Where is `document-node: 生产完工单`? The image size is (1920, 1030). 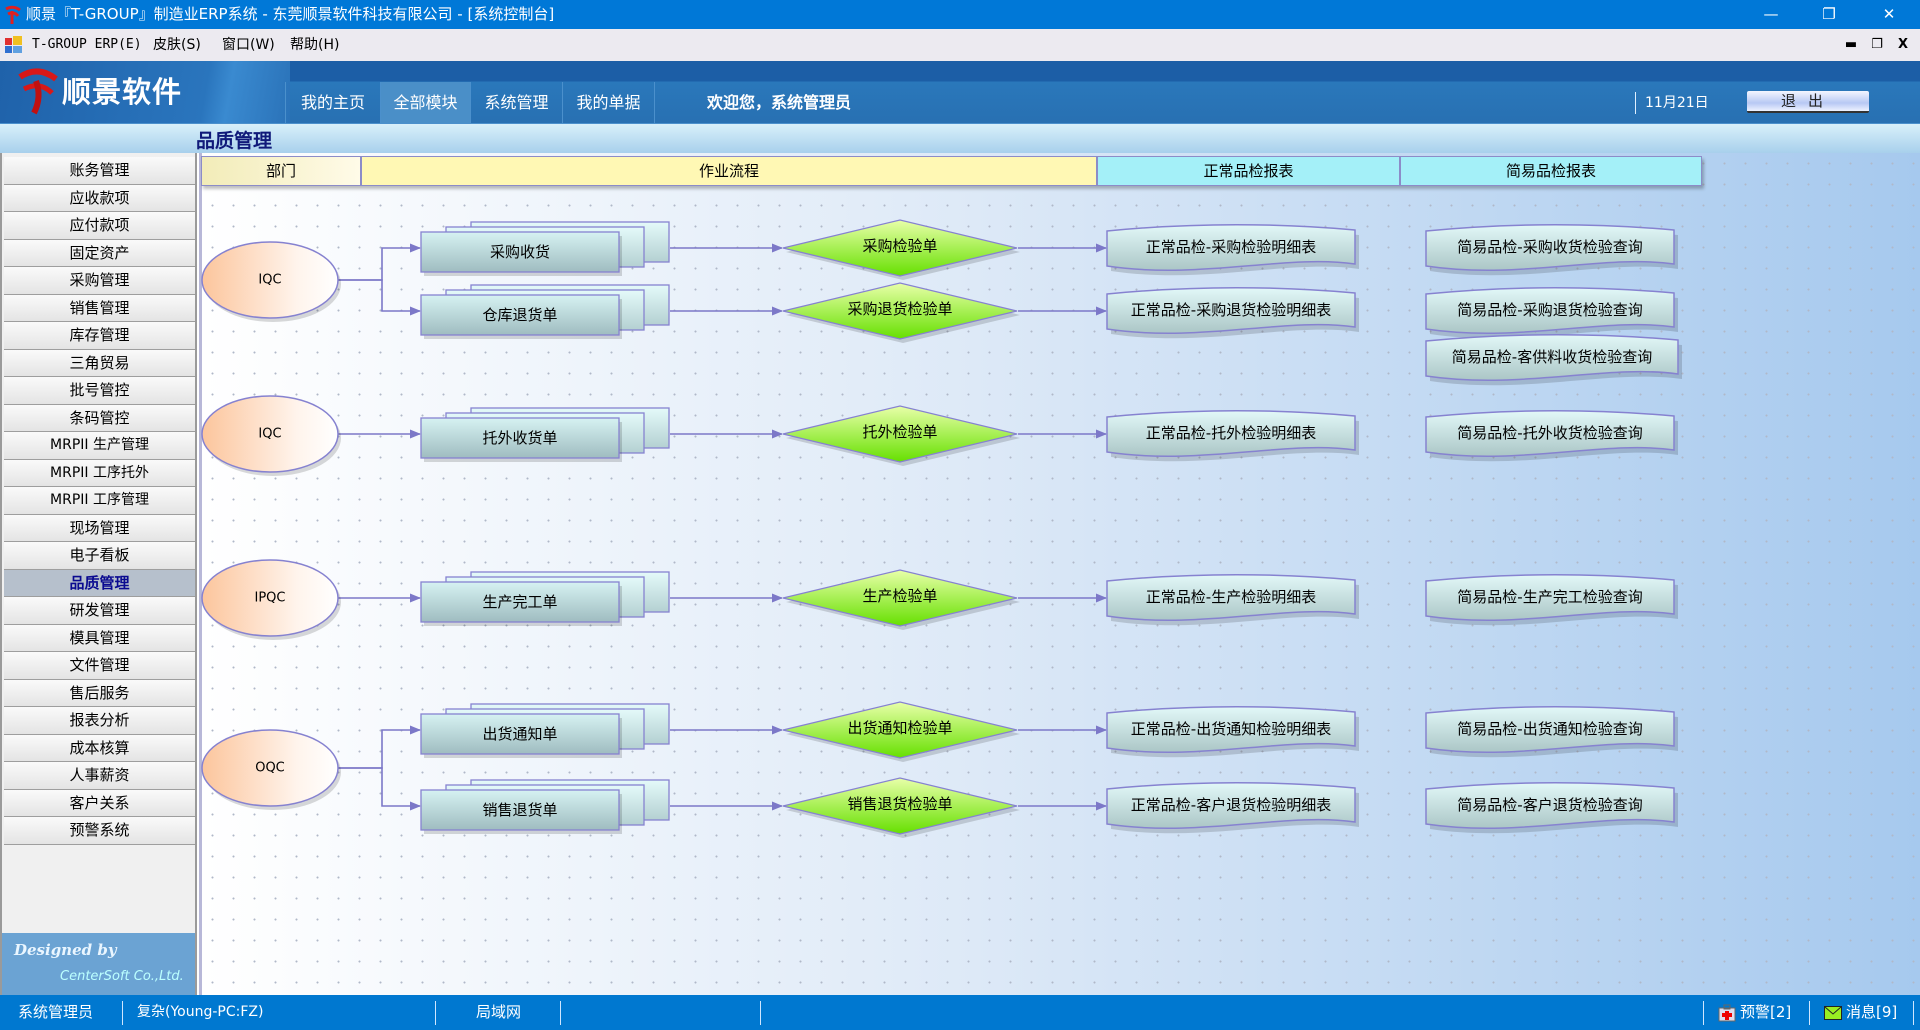
document-node: 生产完工单 is located at coordinates (545, 598).